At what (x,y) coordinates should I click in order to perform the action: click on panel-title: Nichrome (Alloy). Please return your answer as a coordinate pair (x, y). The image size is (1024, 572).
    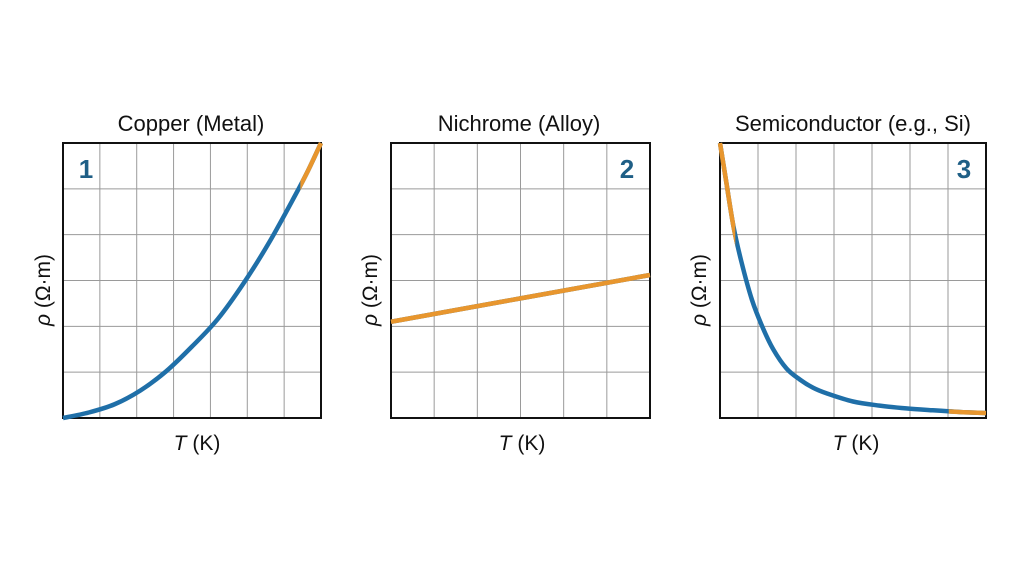
    Looking at the image, I should click on (519, 123).